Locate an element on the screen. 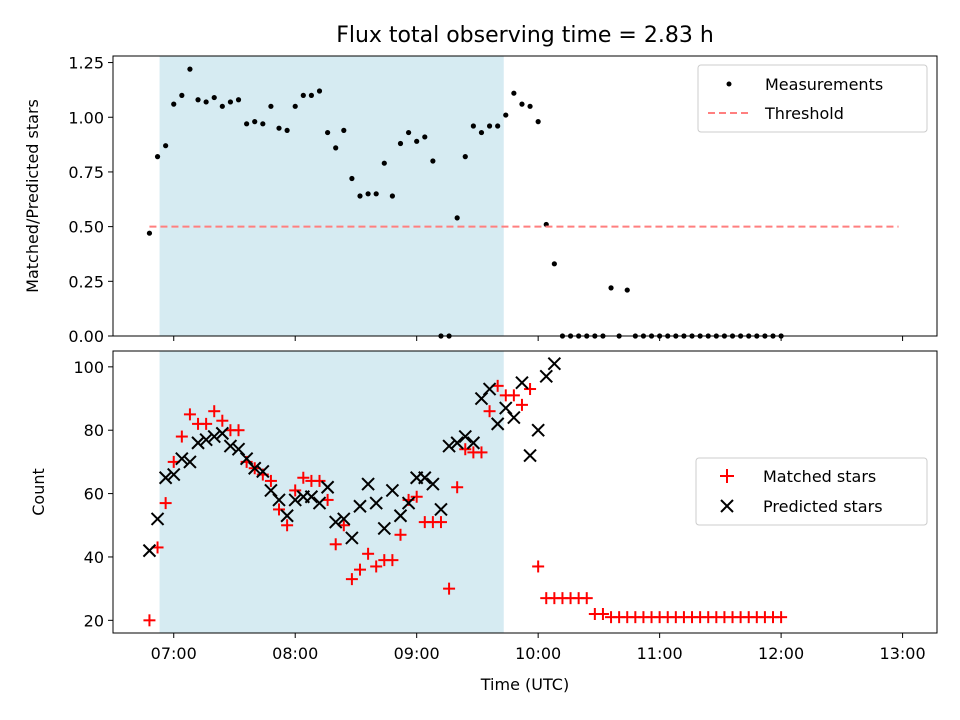 The image size is (960, 720). x-tick-label: 12:00 is located at coordinates (781, 653).